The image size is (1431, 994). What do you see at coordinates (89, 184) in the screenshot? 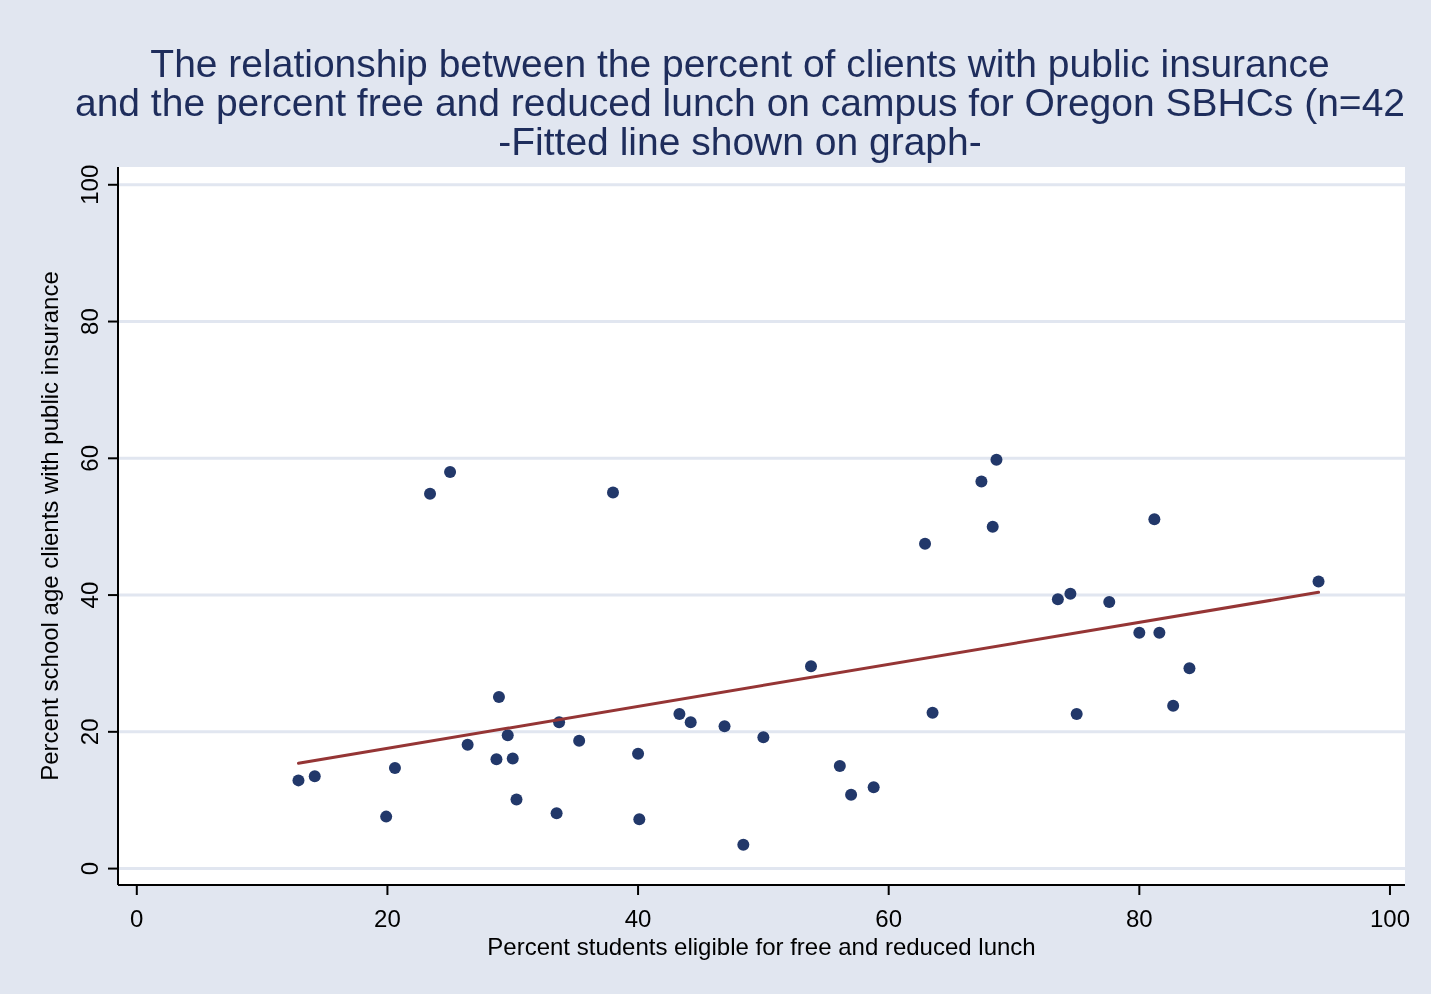
I see `y-tick-label: 100` at bounding box center [89, 184].